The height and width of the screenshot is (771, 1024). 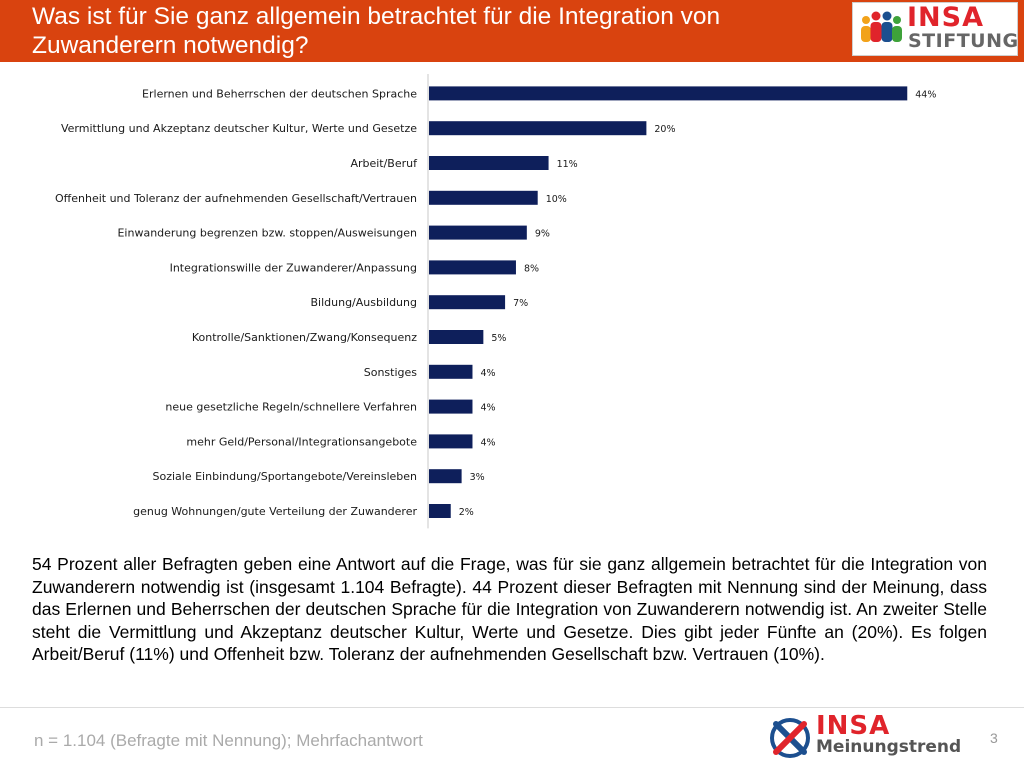 I want to click on category-label: Arbeit/Beruf, so click(x=384, y=163).